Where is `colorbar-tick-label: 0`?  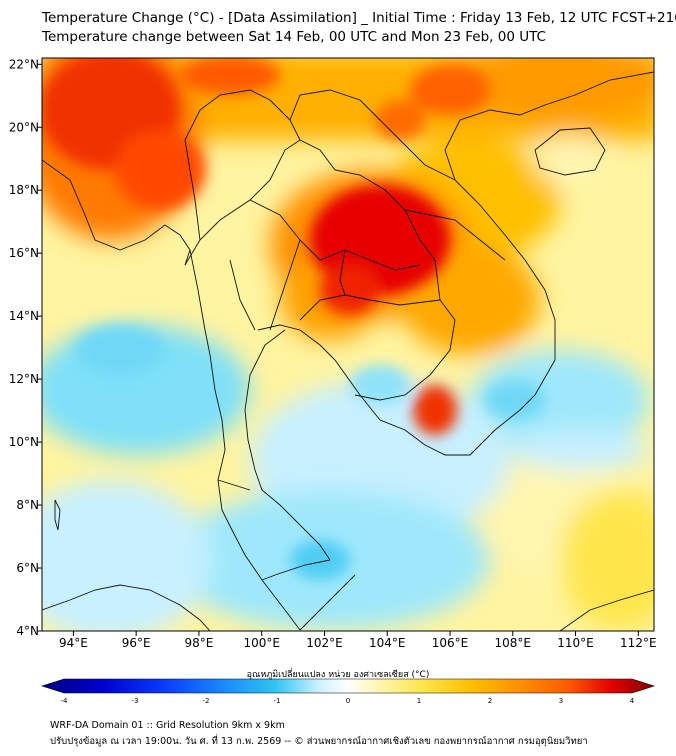 colorbar-tick-label: 0 is located at coordinates (348, 701).